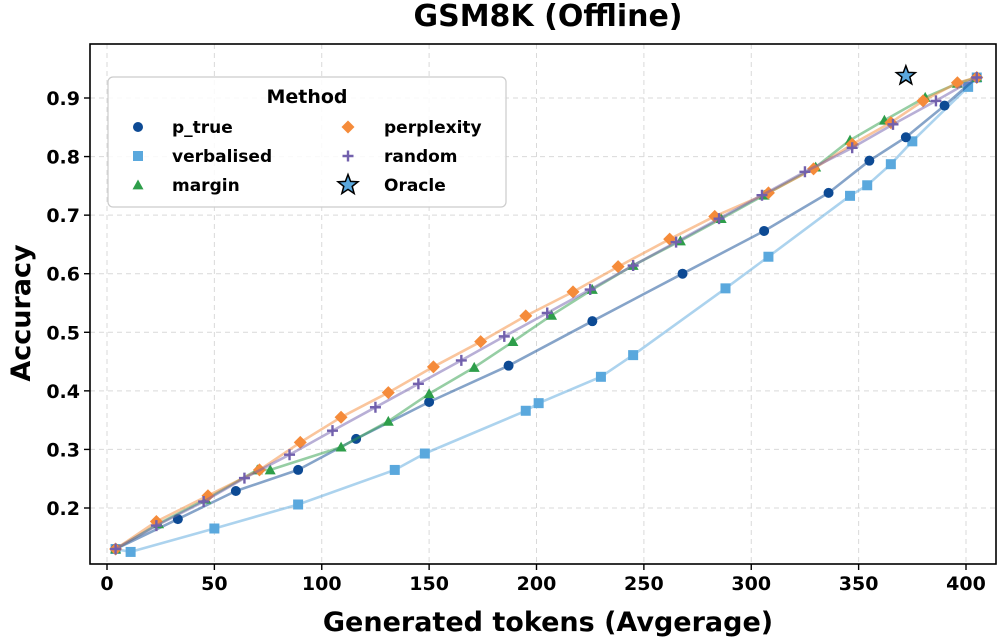 The image size is (997, 640). What do you see at coordinates (433, 128) in the screenshot?
I see `legend-label-perplexity: perplexity` at bounding box center [433, 128].